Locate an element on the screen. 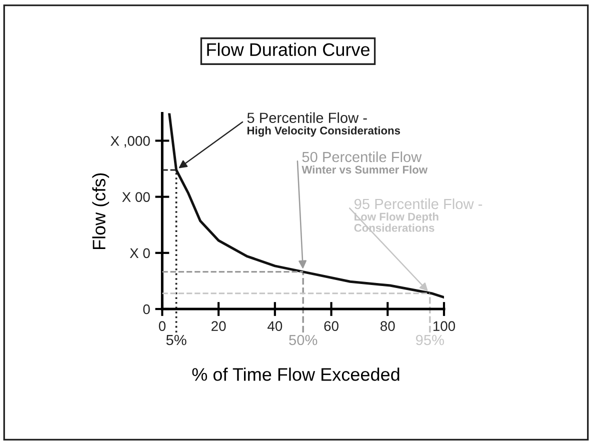  y-axis-title: Flow (cfs) is located at coordinates (101, 211).